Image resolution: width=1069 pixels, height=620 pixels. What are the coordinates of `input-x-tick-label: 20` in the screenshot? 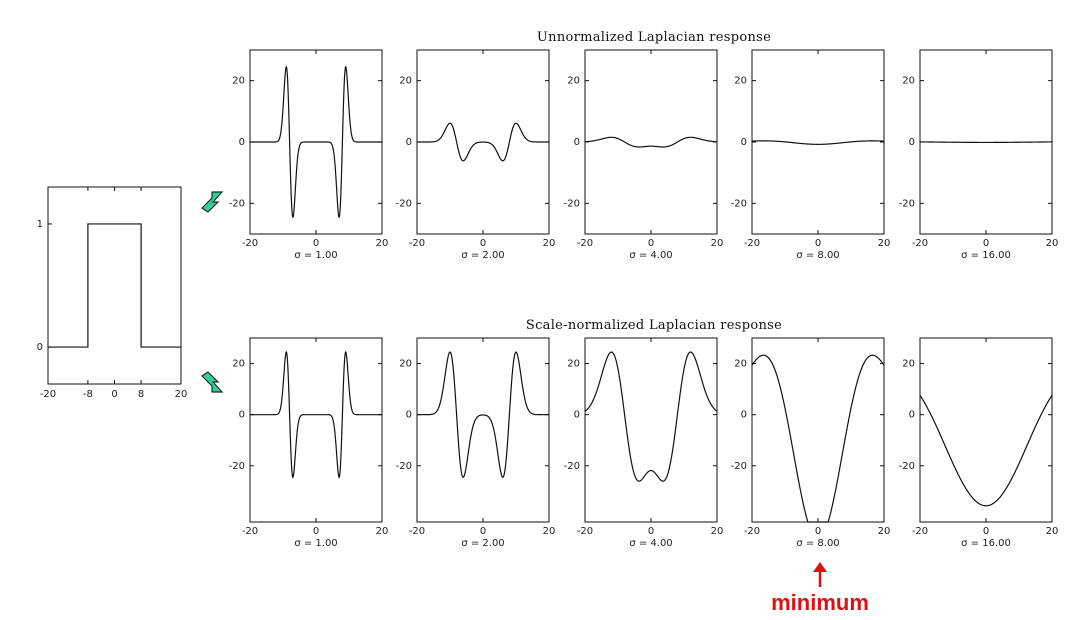 It's located at (181, 394).